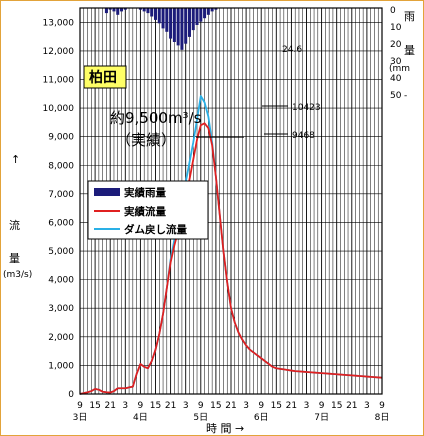 Image resolution: width=424 pixels, height=436 pixels. What do you see at coordinates (71, 395) in the screenshot?
I see `y-tick-label: 0` at bounding box center [71, 395].